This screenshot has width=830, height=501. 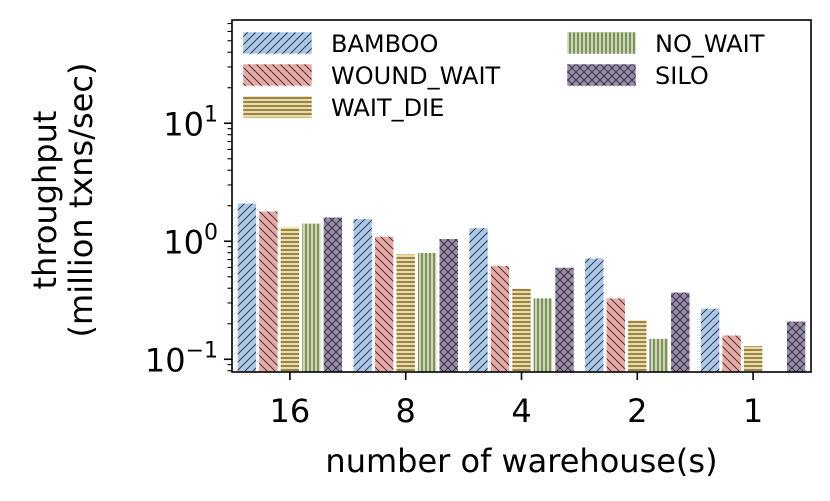 What do you see at coordinates (682, 76) in the screenshot?
I see `legend-label-silo: SILO` at bounding box center [682, 76].